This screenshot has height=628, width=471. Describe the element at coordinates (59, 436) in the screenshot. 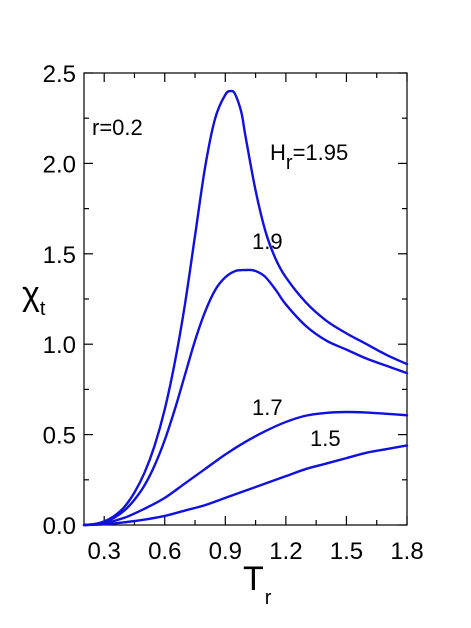

I see `y-tick-label: 0.5` at that location.